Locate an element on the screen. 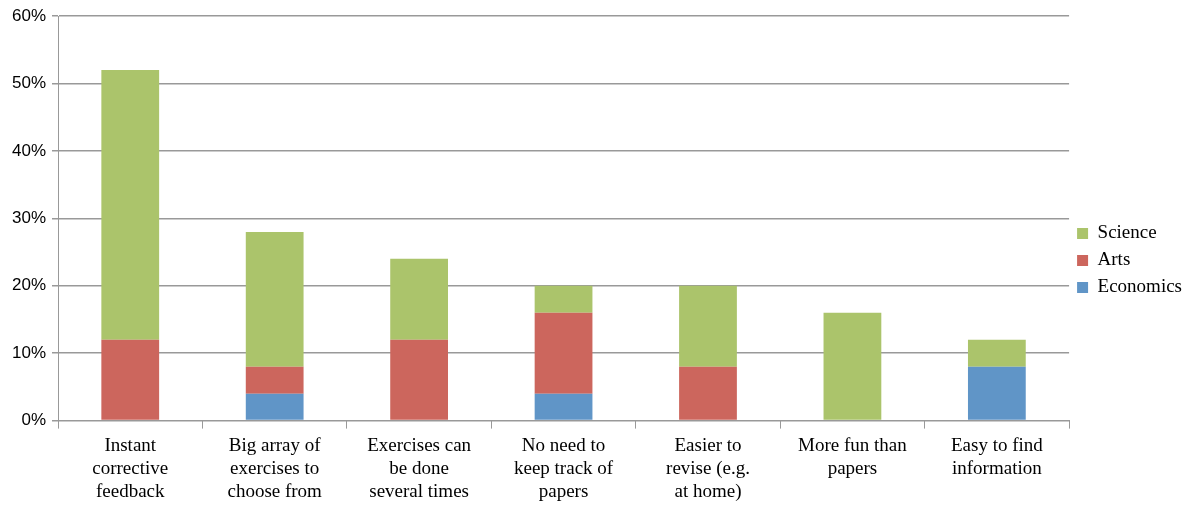  y-tick-label: 20% is located at coordinates (29, 285).